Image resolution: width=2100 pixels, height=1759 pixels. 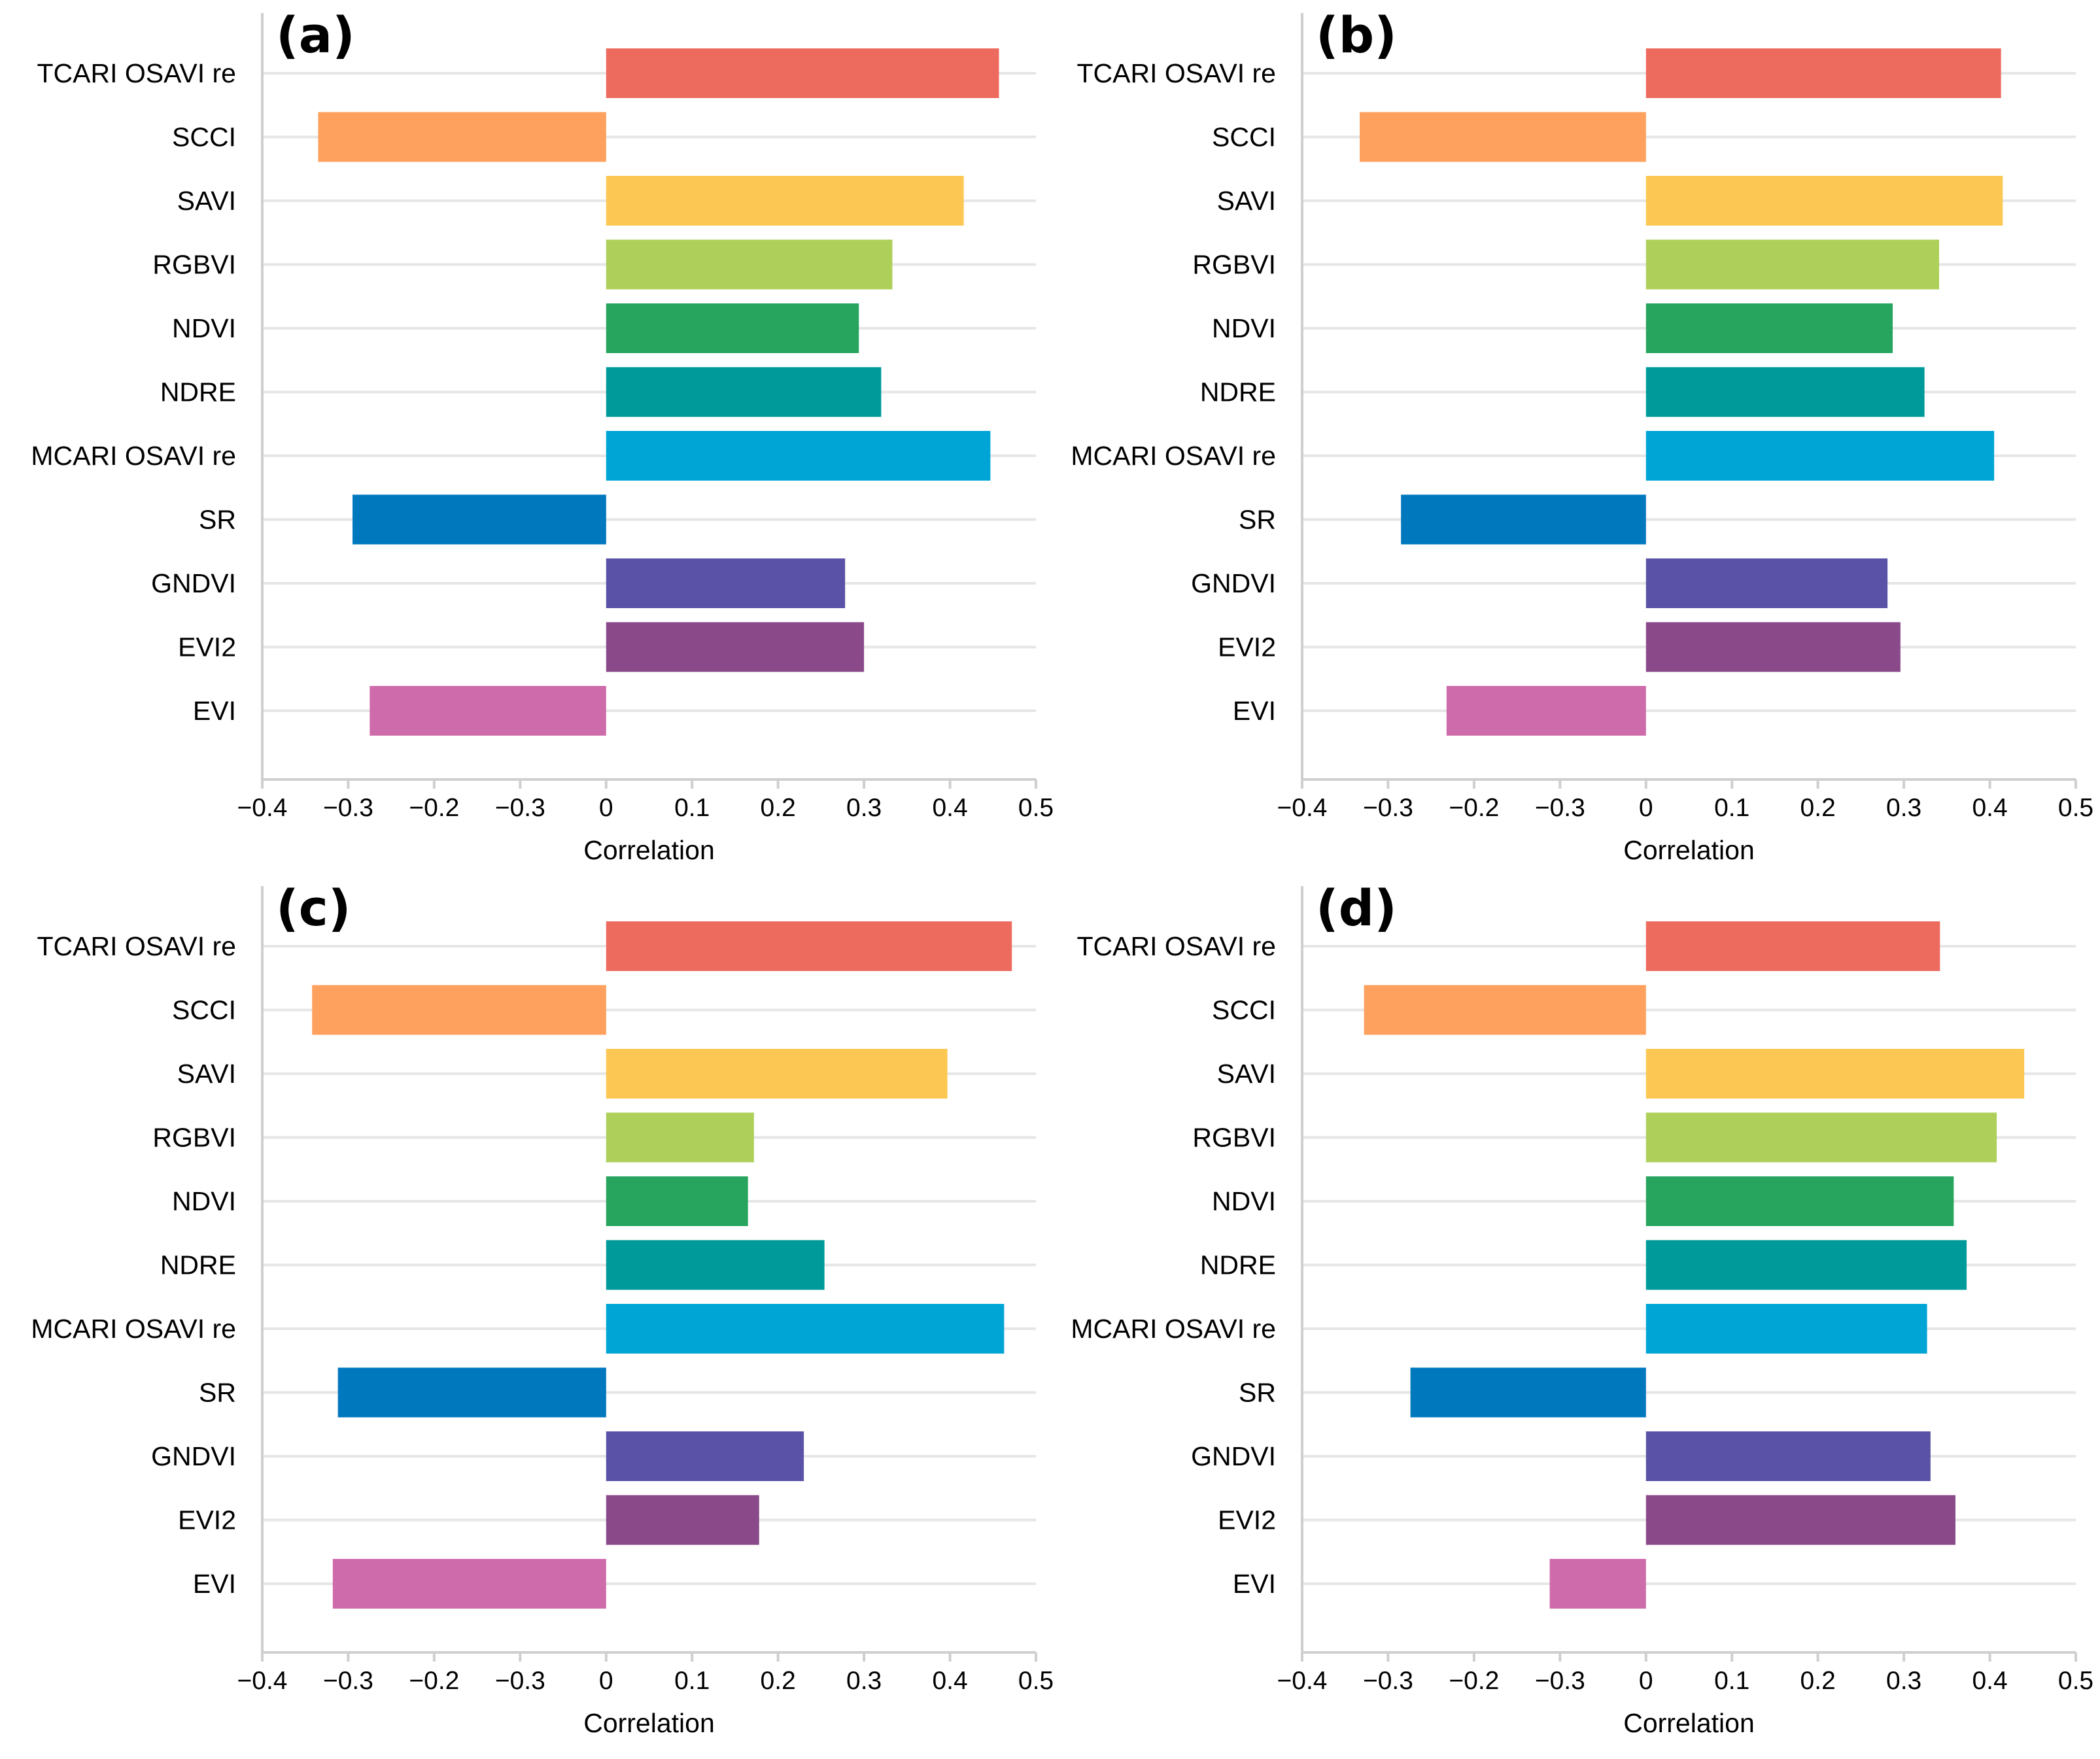 I want to click on panel-tag: (b), so click(x=1356, y=35).